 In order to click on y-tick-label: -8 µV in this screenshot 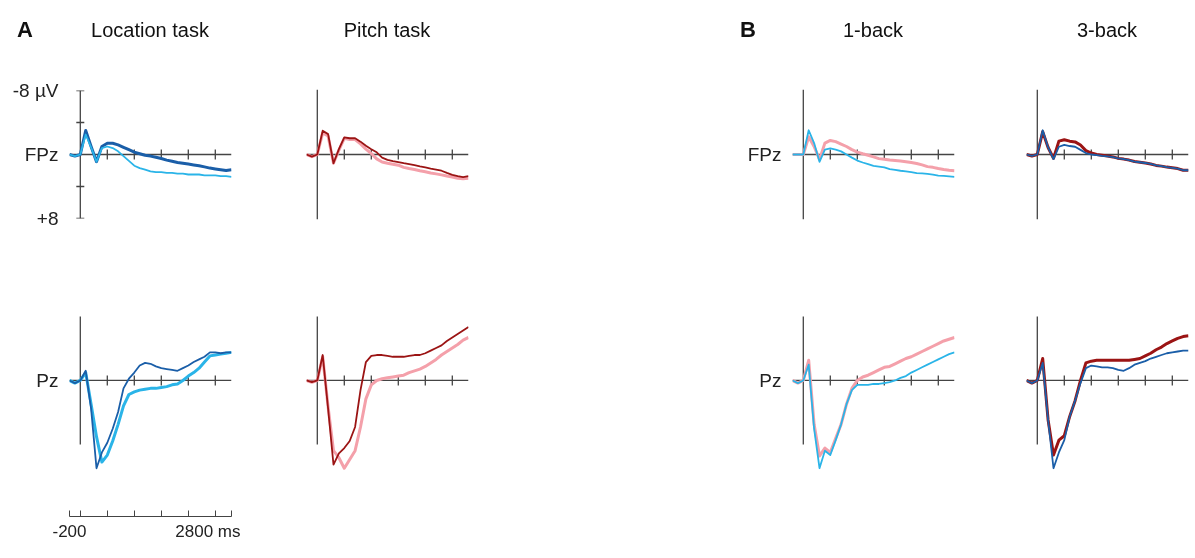, I will do `click(35, 90)`.